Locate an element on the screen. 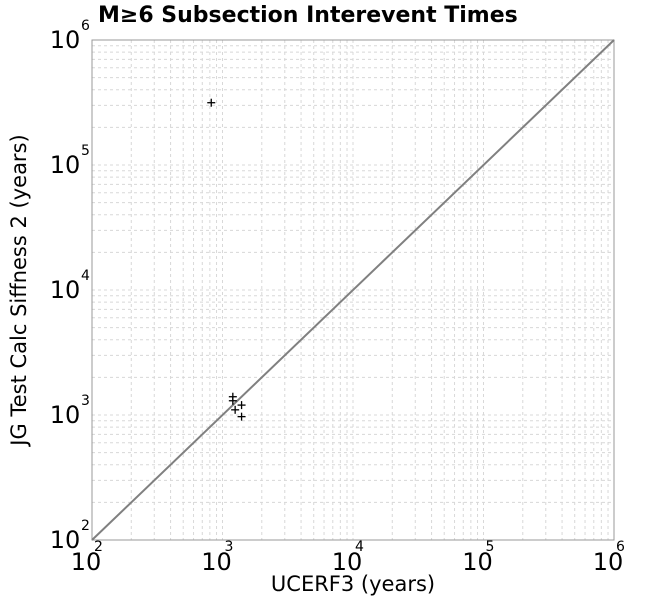 Image resolution: width=650 pixels, height=600 pixels. y-tick-label-exponent: 2 is located at coordinates (85, 526).